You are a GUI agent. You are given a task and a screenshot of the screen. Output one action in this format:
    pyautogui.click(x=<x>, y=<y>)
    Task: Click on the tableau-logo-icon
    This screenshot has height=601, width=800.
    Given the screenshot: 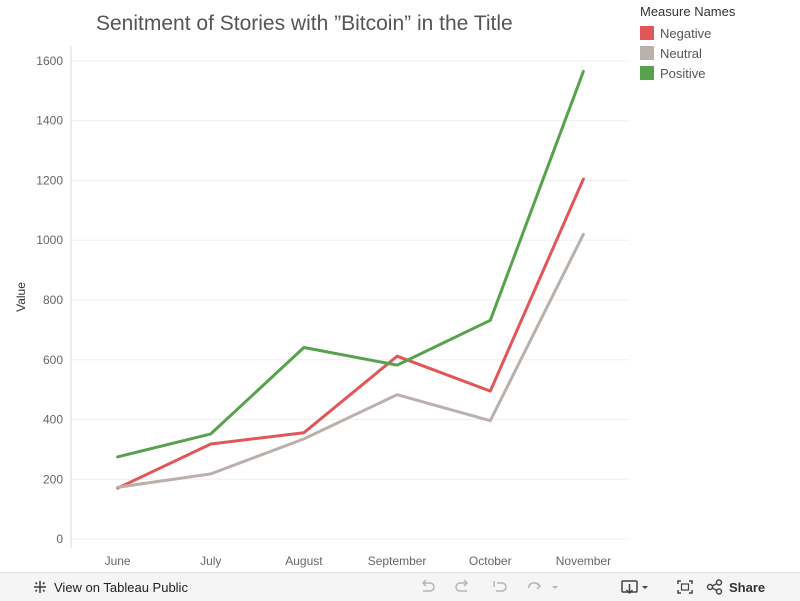 What is the action you would take?
    pyautogui.click(x=40, y=587)
    